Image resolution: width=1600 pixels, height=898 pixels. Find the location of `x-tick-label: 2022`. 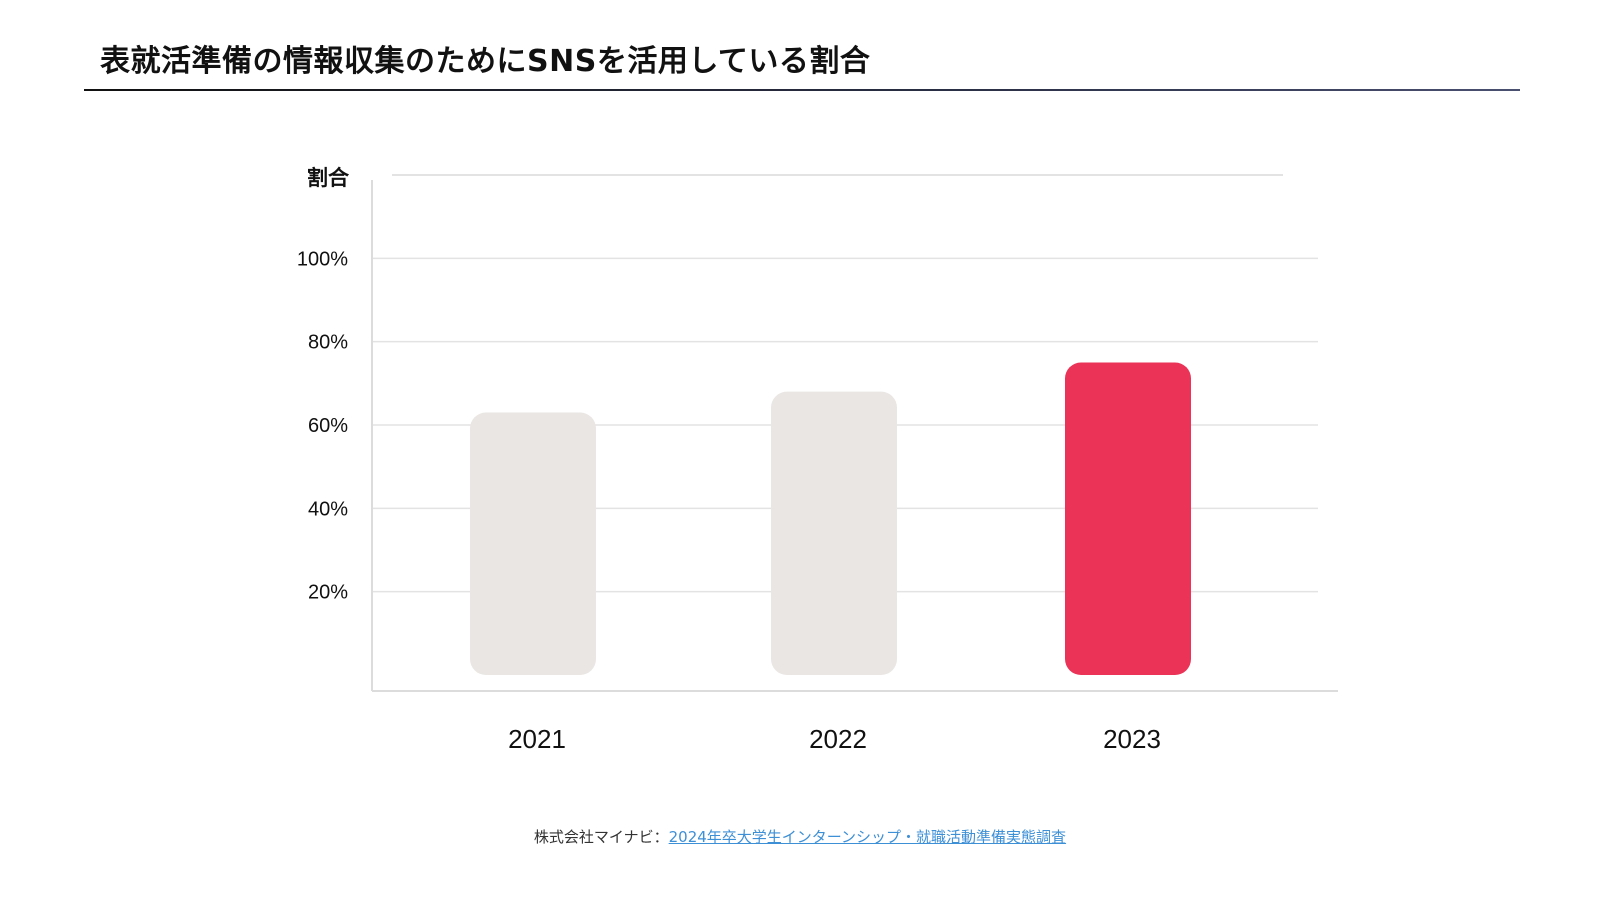

x-tick-label: 2022 is located at coordinates (838, 739).